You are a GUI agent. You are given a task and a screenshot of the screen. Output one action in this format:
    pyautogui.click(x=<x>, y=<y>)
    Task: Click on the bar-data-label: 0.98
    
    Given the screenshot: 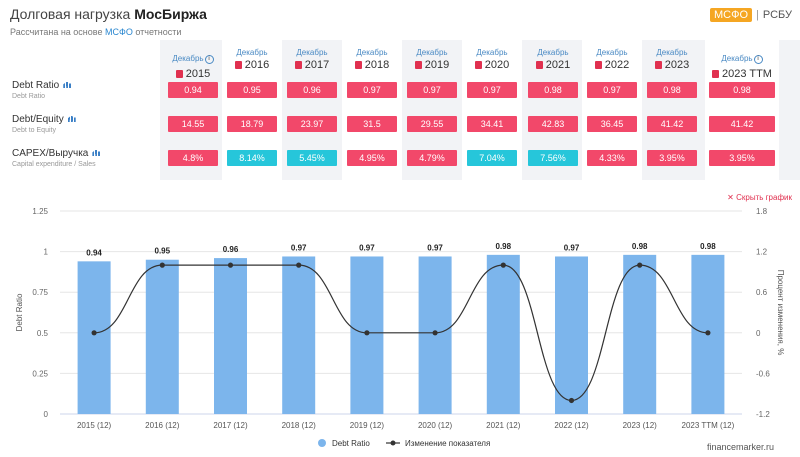 What is the action you would take?
    pyautogui.click(x=708, y=246)
    